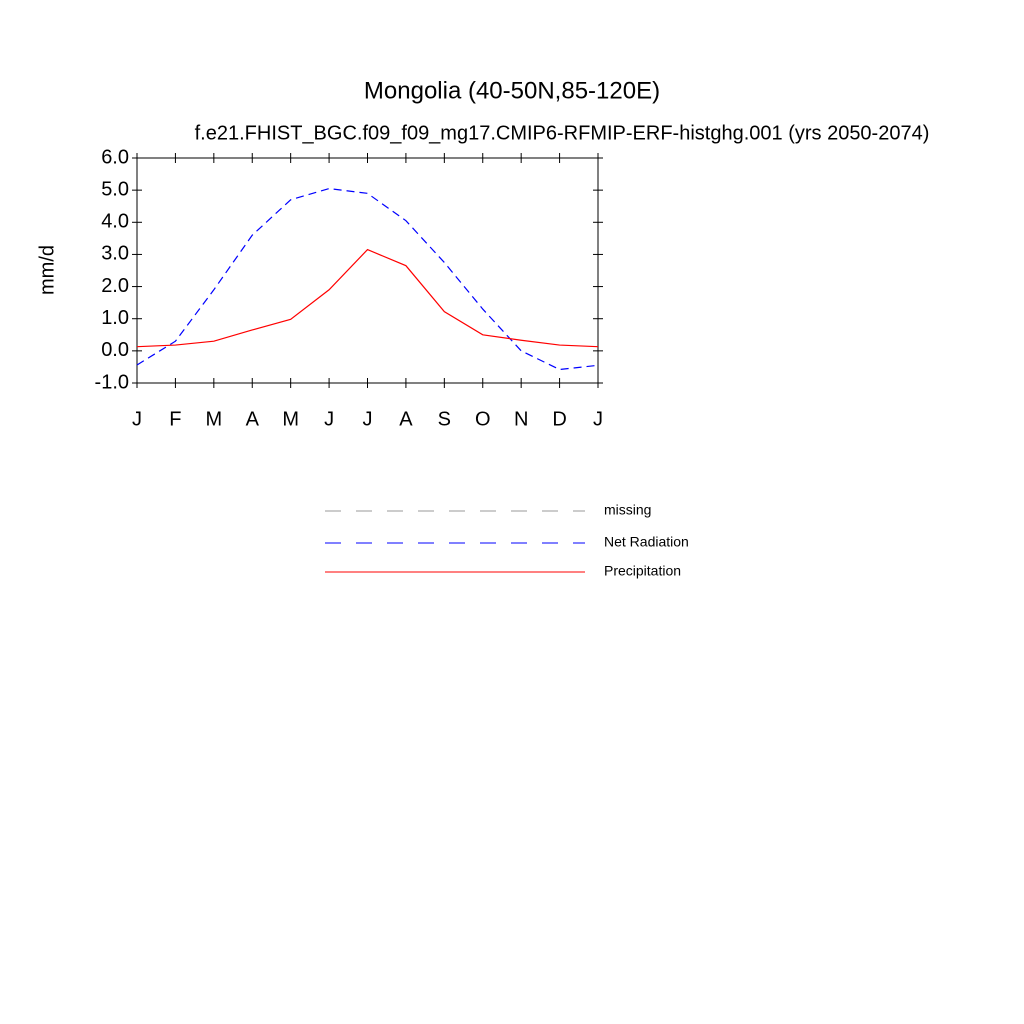 This screenshot has height=1024, width=1024. Describe the element at coordinates (175, 419) in the screenshot. I see `x-tick-label: F` at that location.